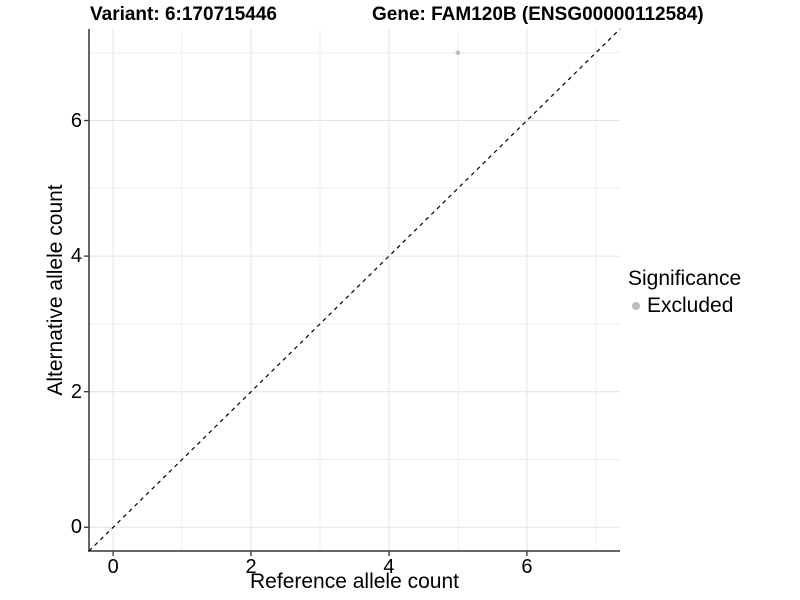 The width and height of the screenshot is (800, 600). I want to click on x-tick-label: 6, so click(527, 567).